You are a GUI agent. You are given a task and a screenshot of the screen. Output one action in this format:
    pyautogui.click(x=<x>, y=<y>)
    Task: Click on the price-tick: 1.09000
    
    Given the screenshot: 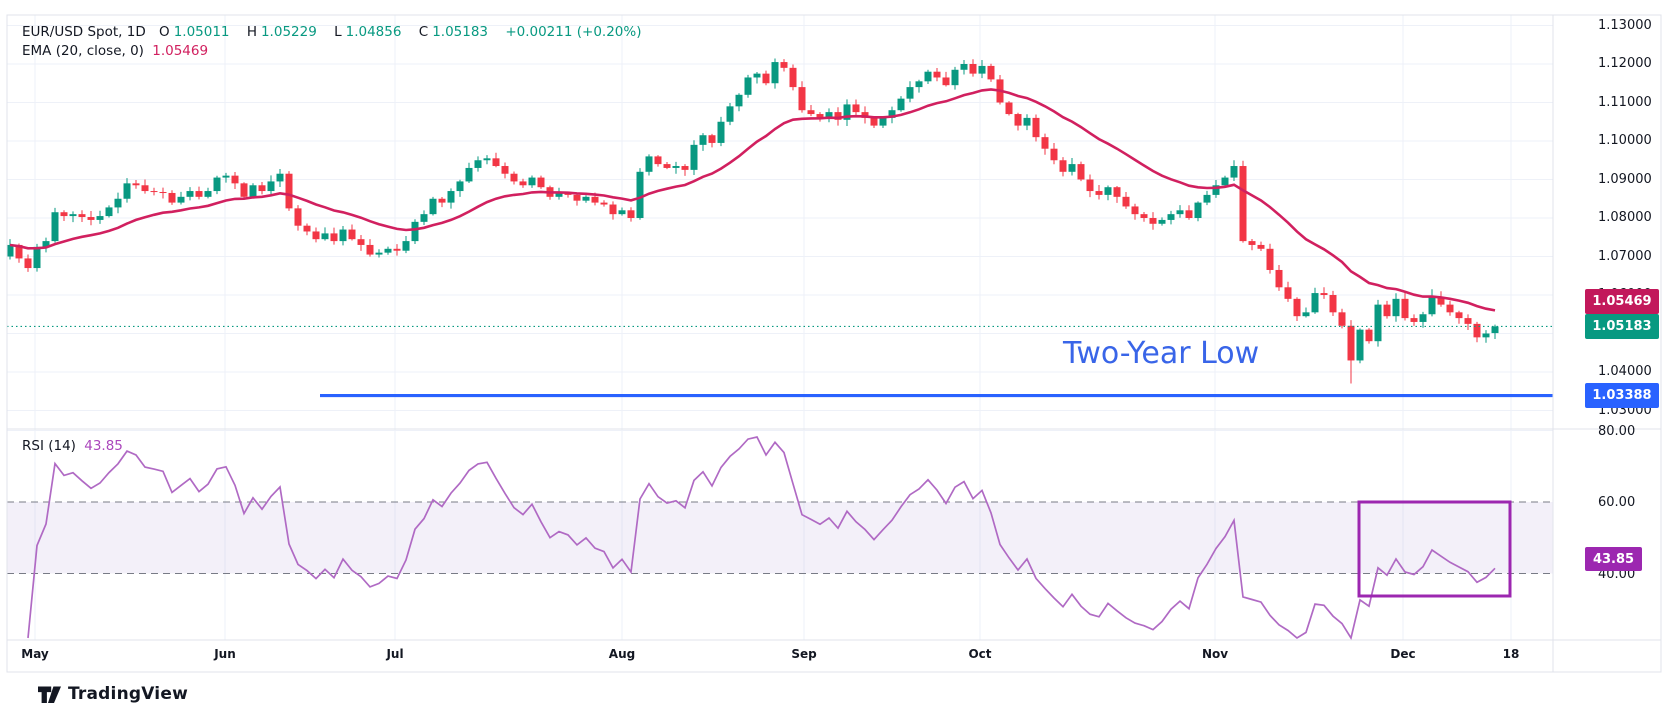 What is the action you would take?
    pyautogui.click(x=1625, y=179)
    